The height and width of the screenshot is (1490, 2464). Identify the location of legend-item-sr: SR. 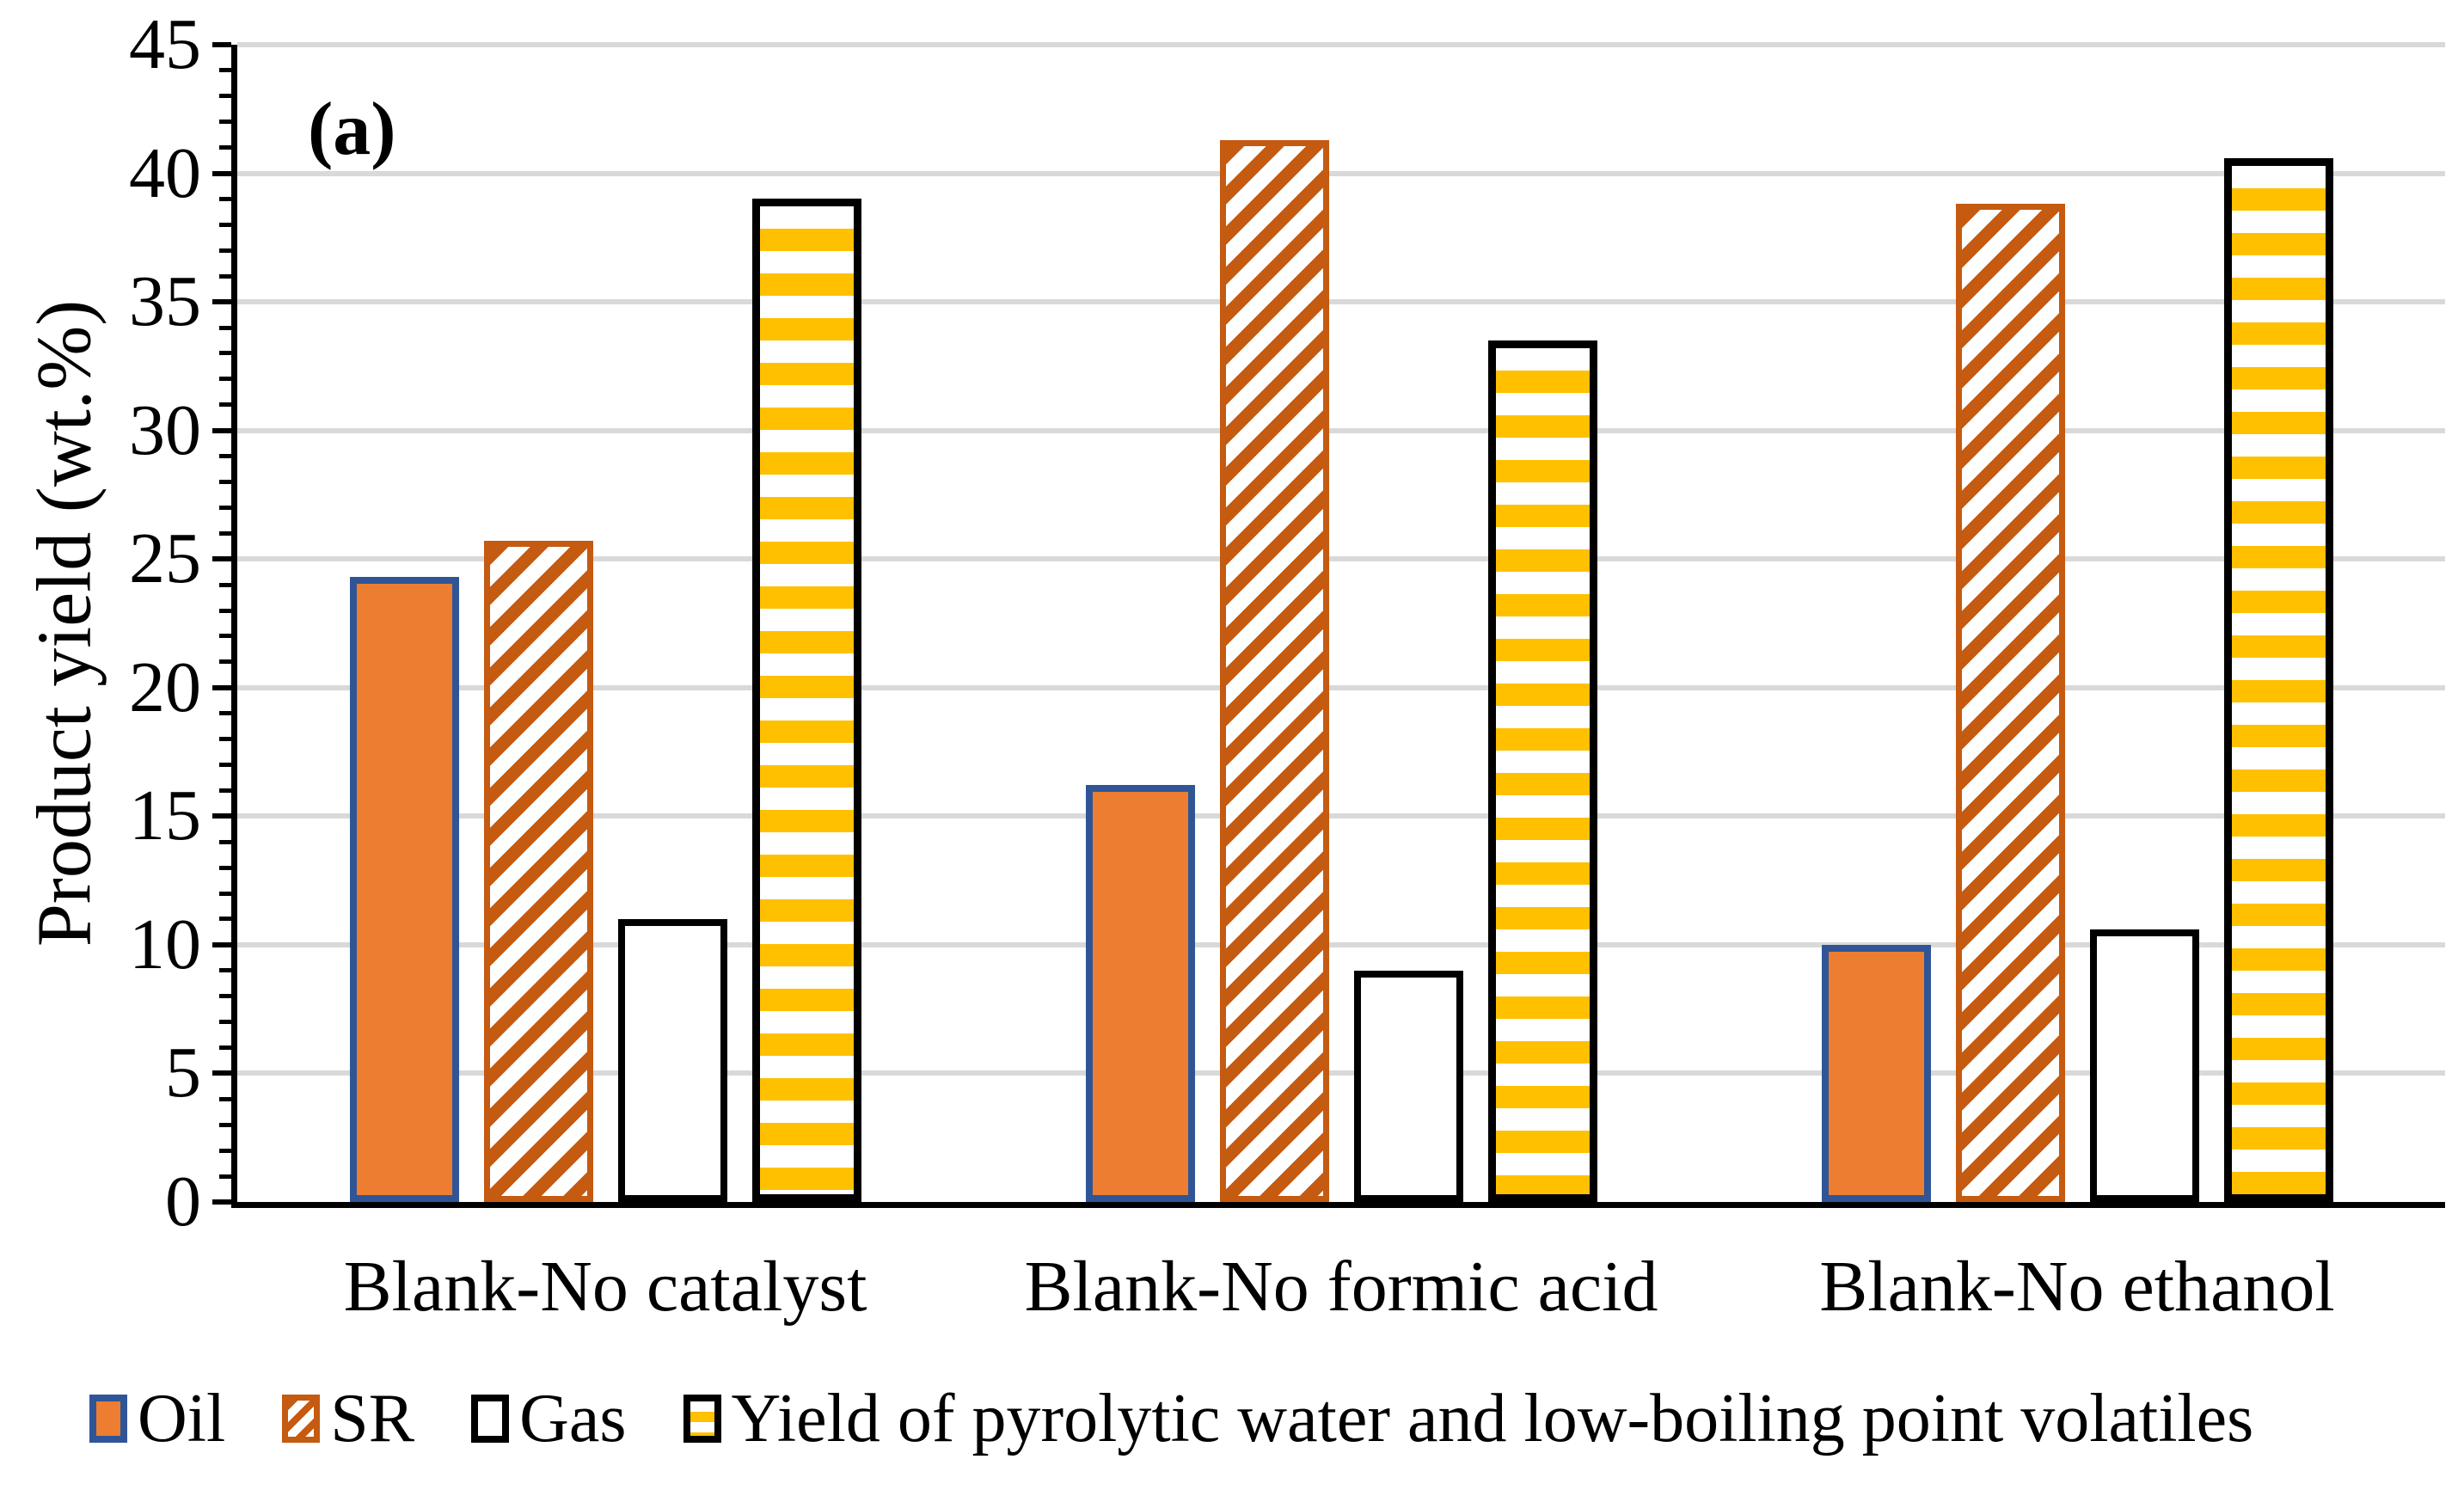
(348, 1419).